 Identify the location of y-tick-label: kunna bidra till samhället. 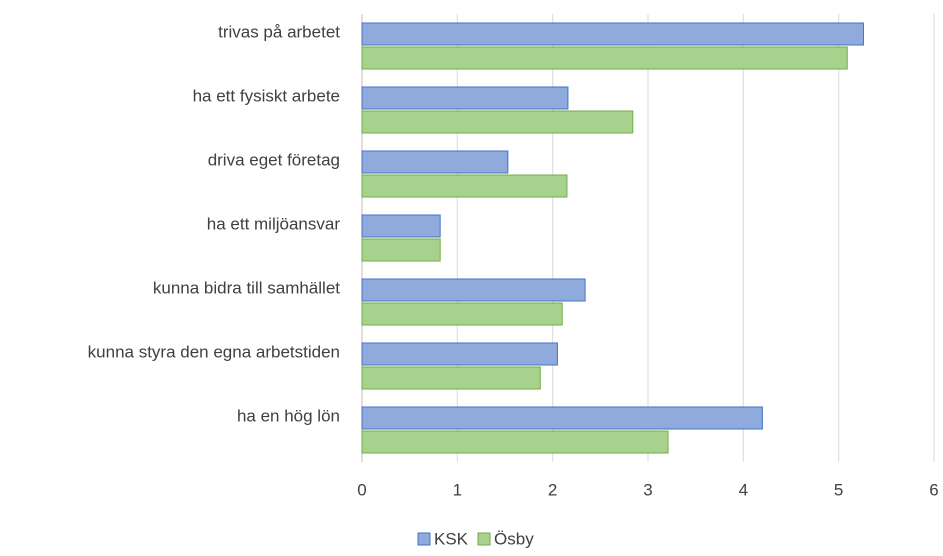
(246, 287).